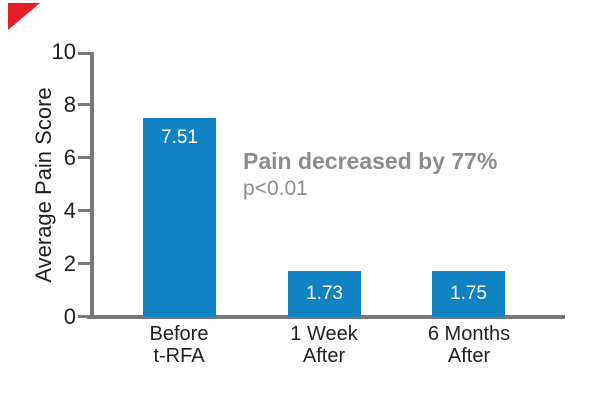  I want to click on x-label-line: 6 Months, so click(469, 334).